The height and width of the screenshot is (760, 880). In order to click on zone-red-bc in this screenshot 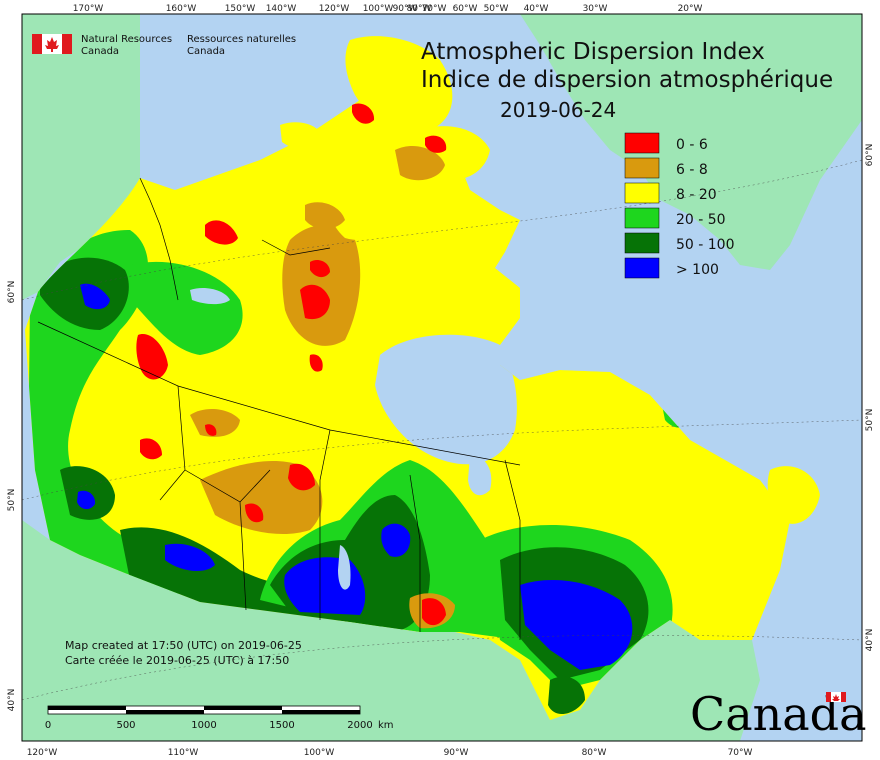, I will do `click(152, 357)`.